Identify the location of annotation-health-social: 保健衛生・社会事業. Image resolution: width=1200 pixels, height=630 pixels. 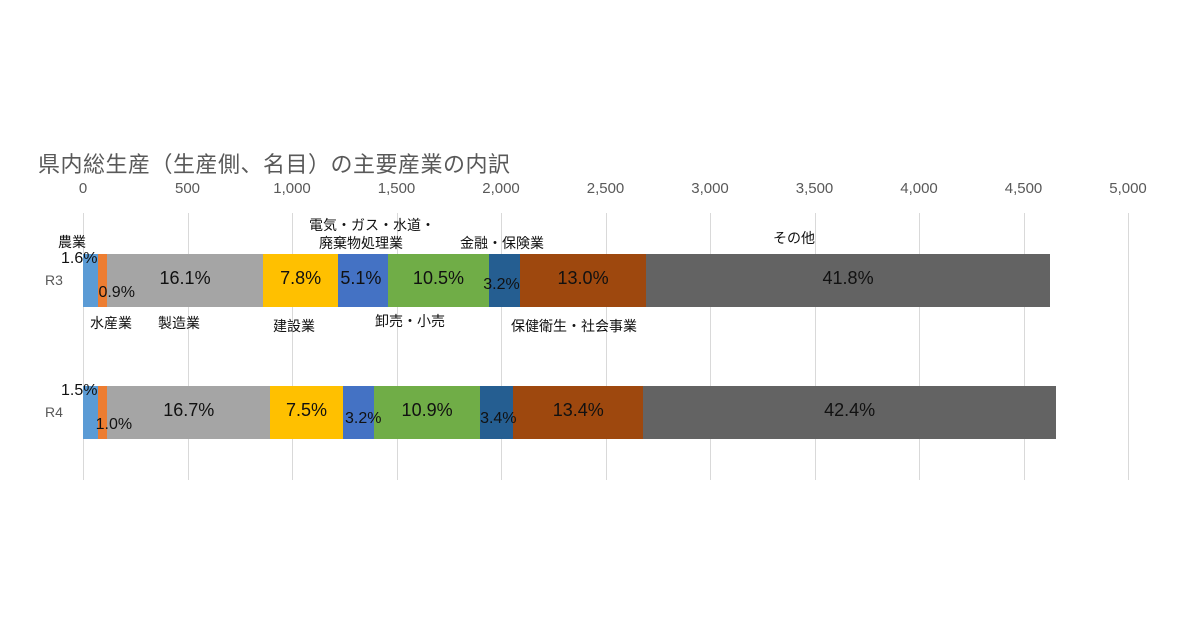
(574, 327).